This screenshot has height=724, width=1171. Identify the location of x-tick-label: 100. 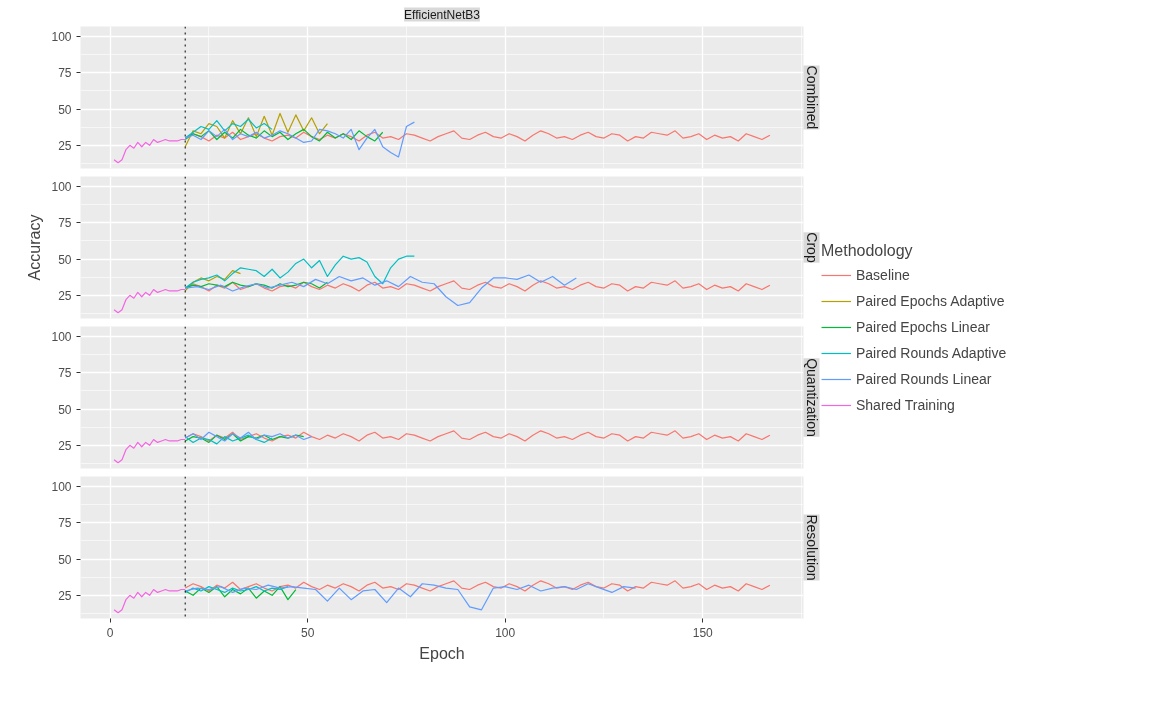
(505, 632).